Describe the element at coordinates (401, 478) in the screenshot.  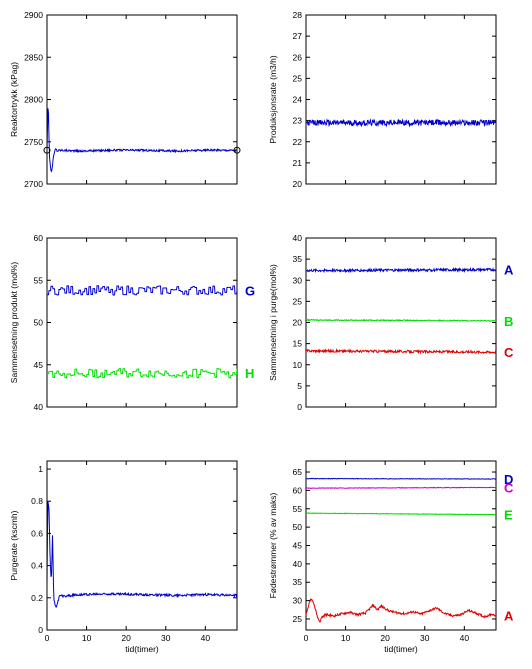
I see `series-line-D` at that location.